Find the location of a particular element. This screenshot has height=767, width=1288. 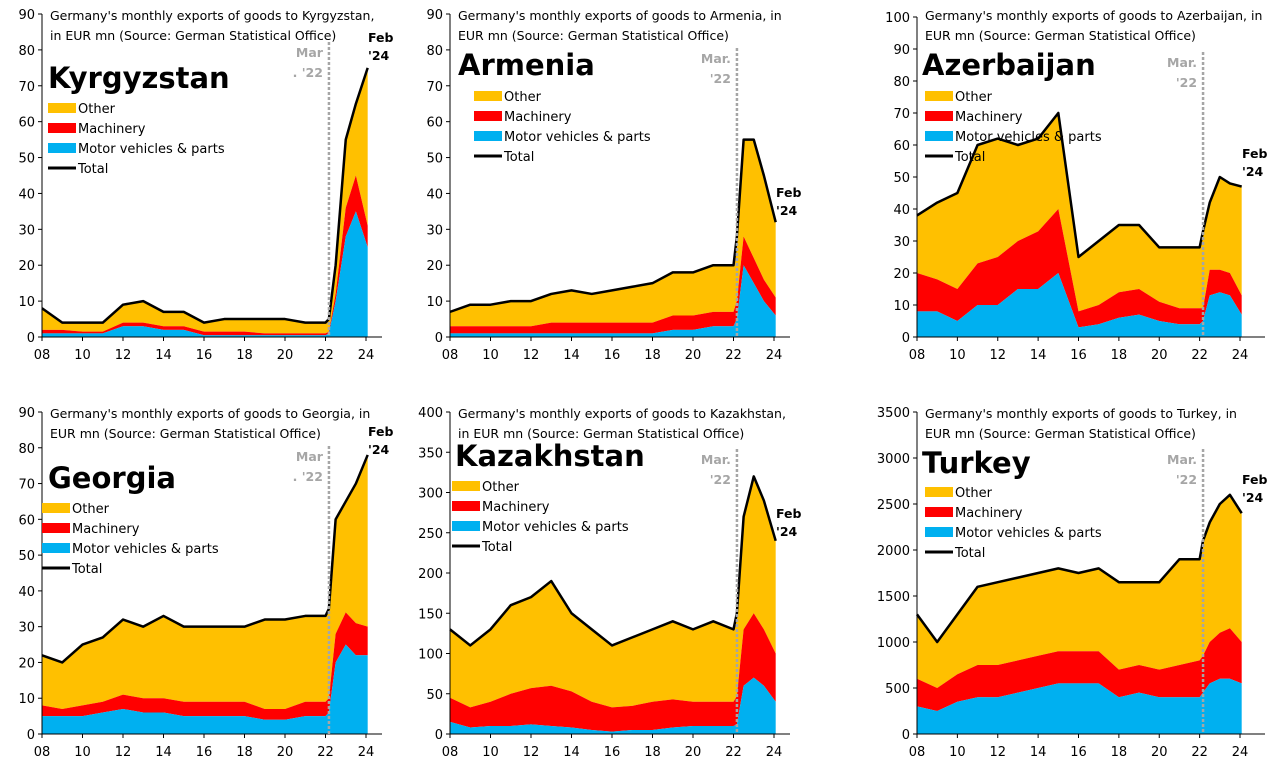

legend-label: Motor vehicles & parts is located at coordinates (577, 137).